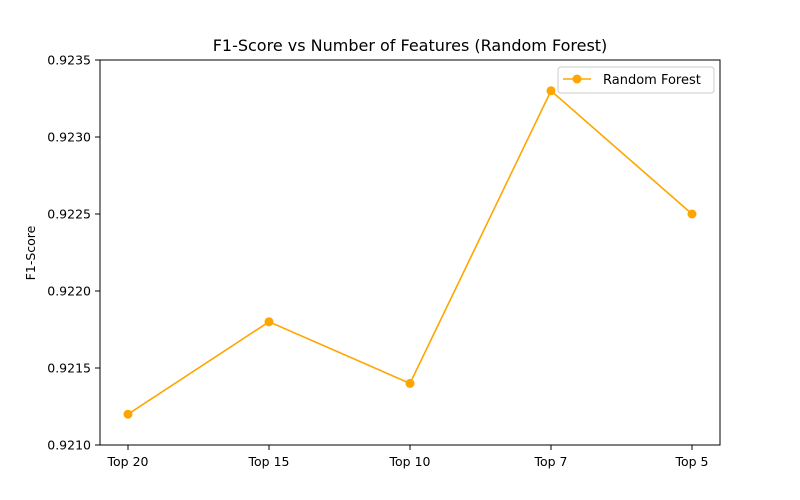  What do you see at coordinates (69, 368) in the screenshot?
I see `y-tick-label: 0.9215` at bounding box center [69, 368].